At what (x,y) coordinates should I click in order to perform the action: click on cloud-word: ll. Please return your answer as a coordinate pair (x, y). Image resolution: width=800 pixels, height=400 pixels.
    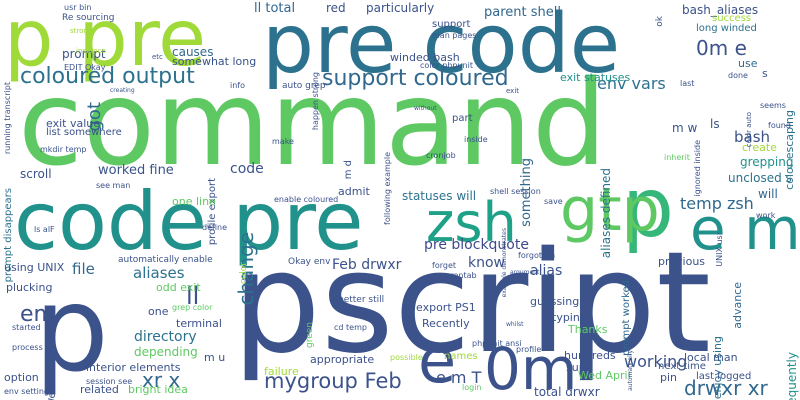
    Looking at the image, I should click on (193, 296).